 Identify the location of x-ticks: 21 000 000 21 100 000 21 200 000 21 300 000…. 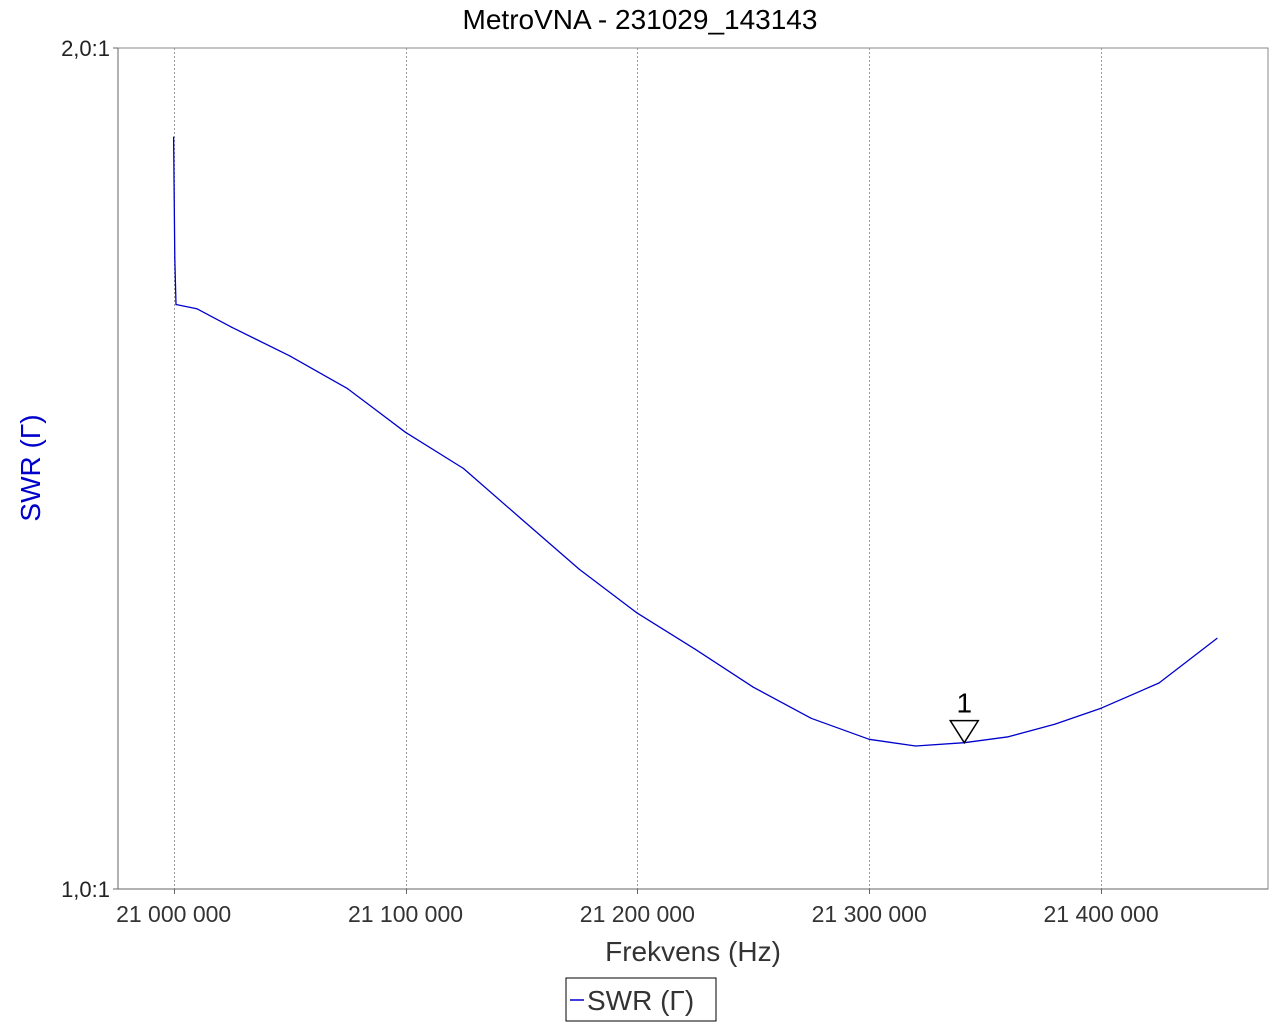
(637, 908).